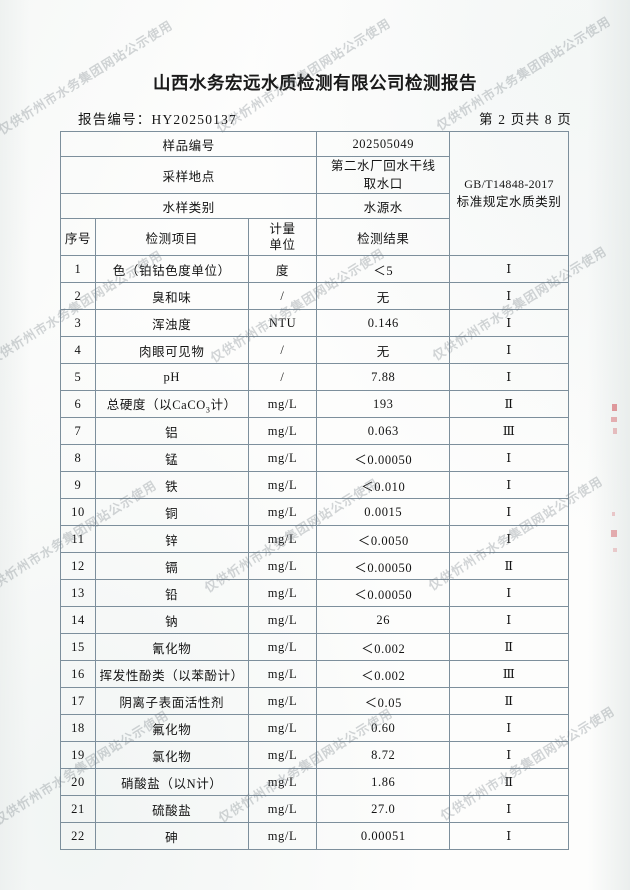 This screenshot has height=890, width=630. What do you see at coordinates (78, 701) in the screenshot?
I see `cell-no: 17` at bounding box center [78, 701].